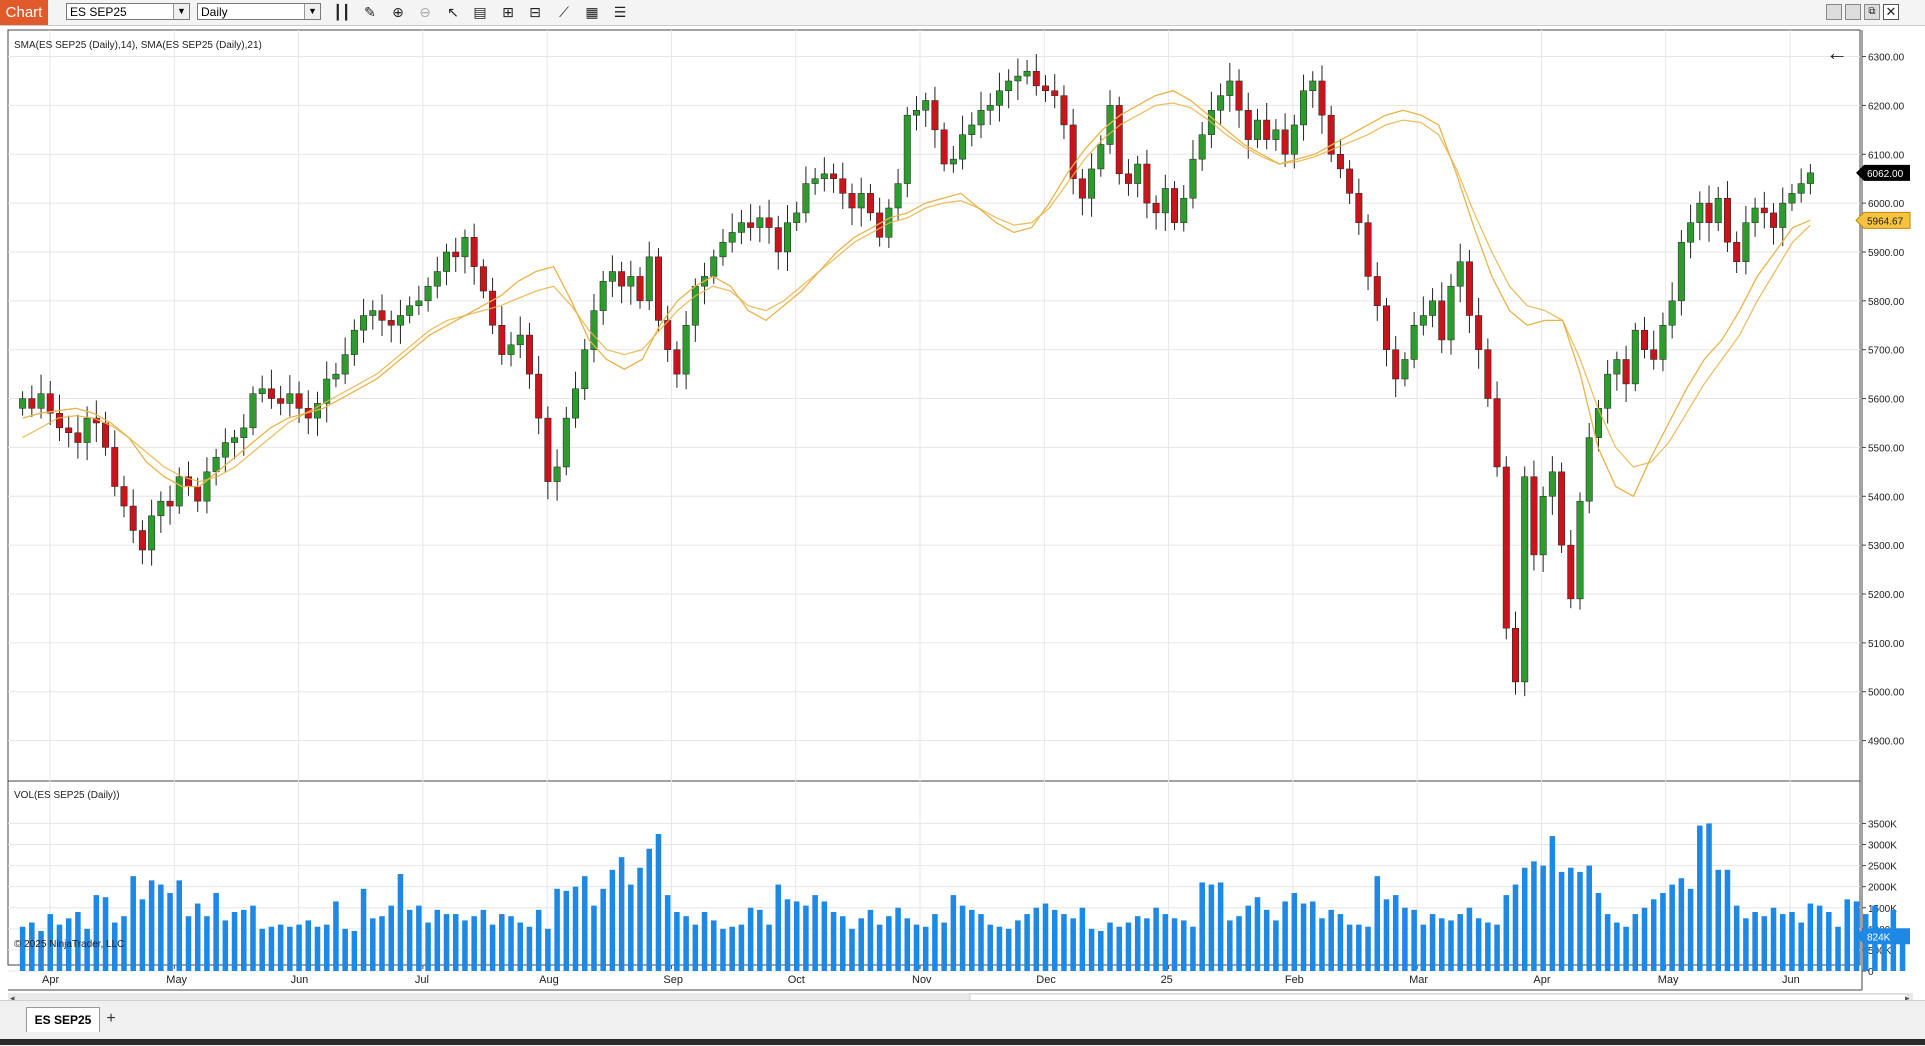 Image resolution: width=1925 pixels, height=1046 pixels. I want to click on scroll-right-arrow: ▸, so click(1907, 996).